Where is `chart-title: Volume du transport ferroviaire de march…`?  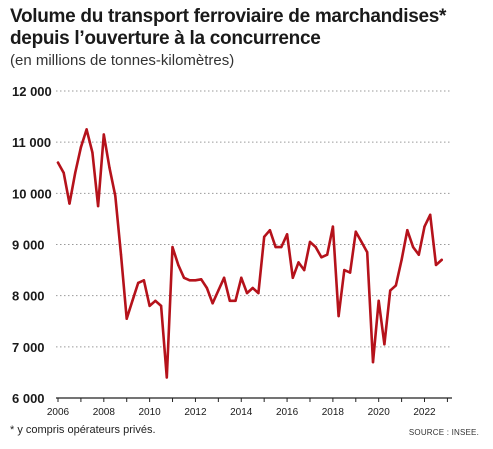 chart-title: Volume du transport ferroviaire de march… is located at coordinates (250, 28).